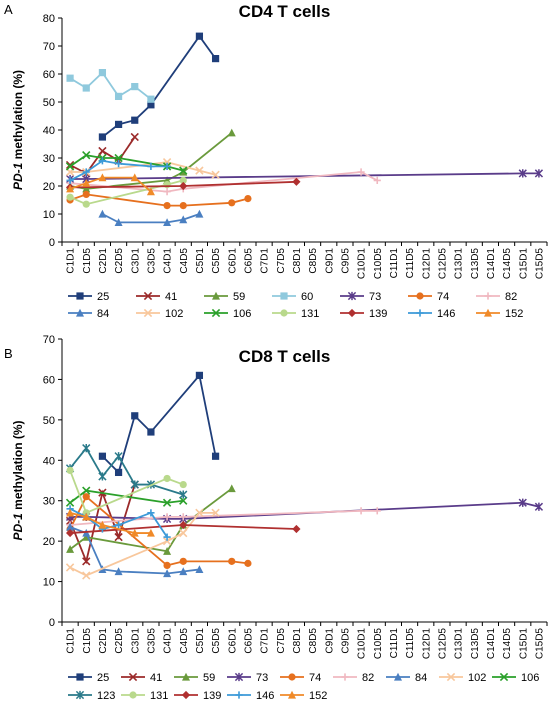  Describe the element at coordinates (227, 314) in the screenshot. I see `legend-item-106: 106` at that location.